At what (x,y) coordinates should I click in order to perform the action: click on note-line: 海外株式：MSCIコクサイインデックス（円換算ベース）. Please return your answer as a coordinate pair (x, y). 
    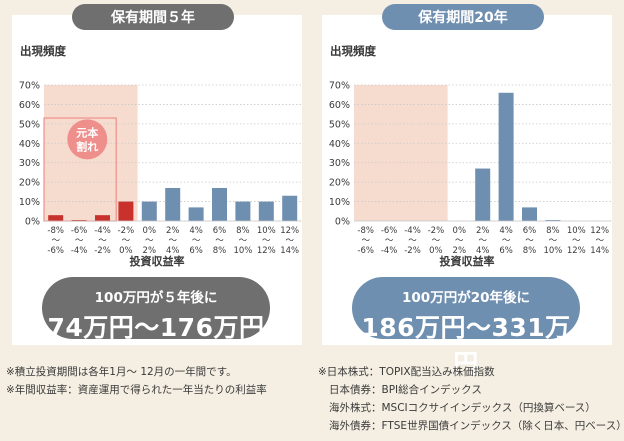
    Looking at the image, I should click on (462, 408).